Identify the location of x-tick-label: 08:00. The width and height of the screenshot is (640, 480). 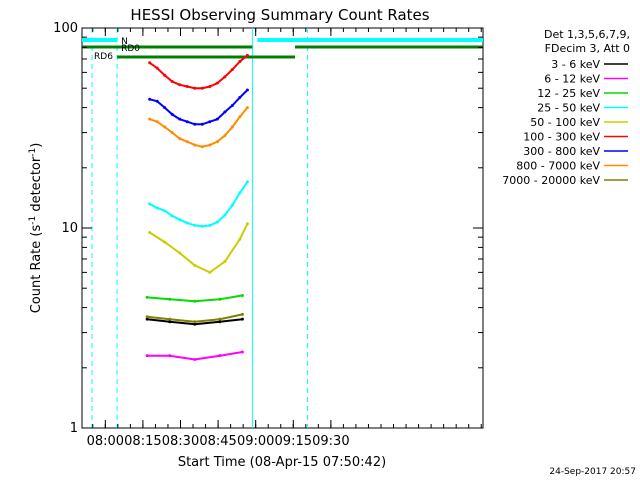
(105, 441).